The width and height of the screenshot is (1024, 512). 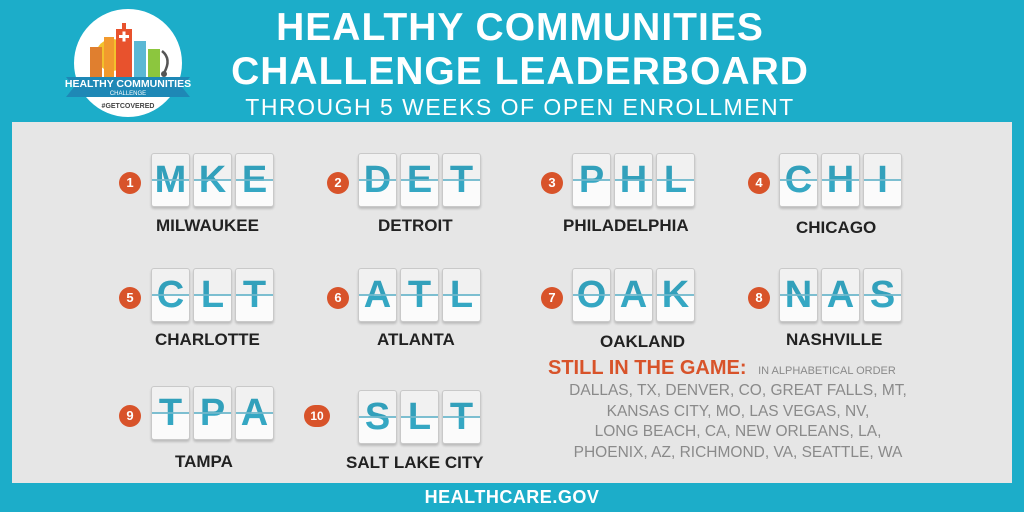 What do you see at coordinates (170, 180) in the screenshot?
I see `letter-tile: M` at bounding box center [170, 180].